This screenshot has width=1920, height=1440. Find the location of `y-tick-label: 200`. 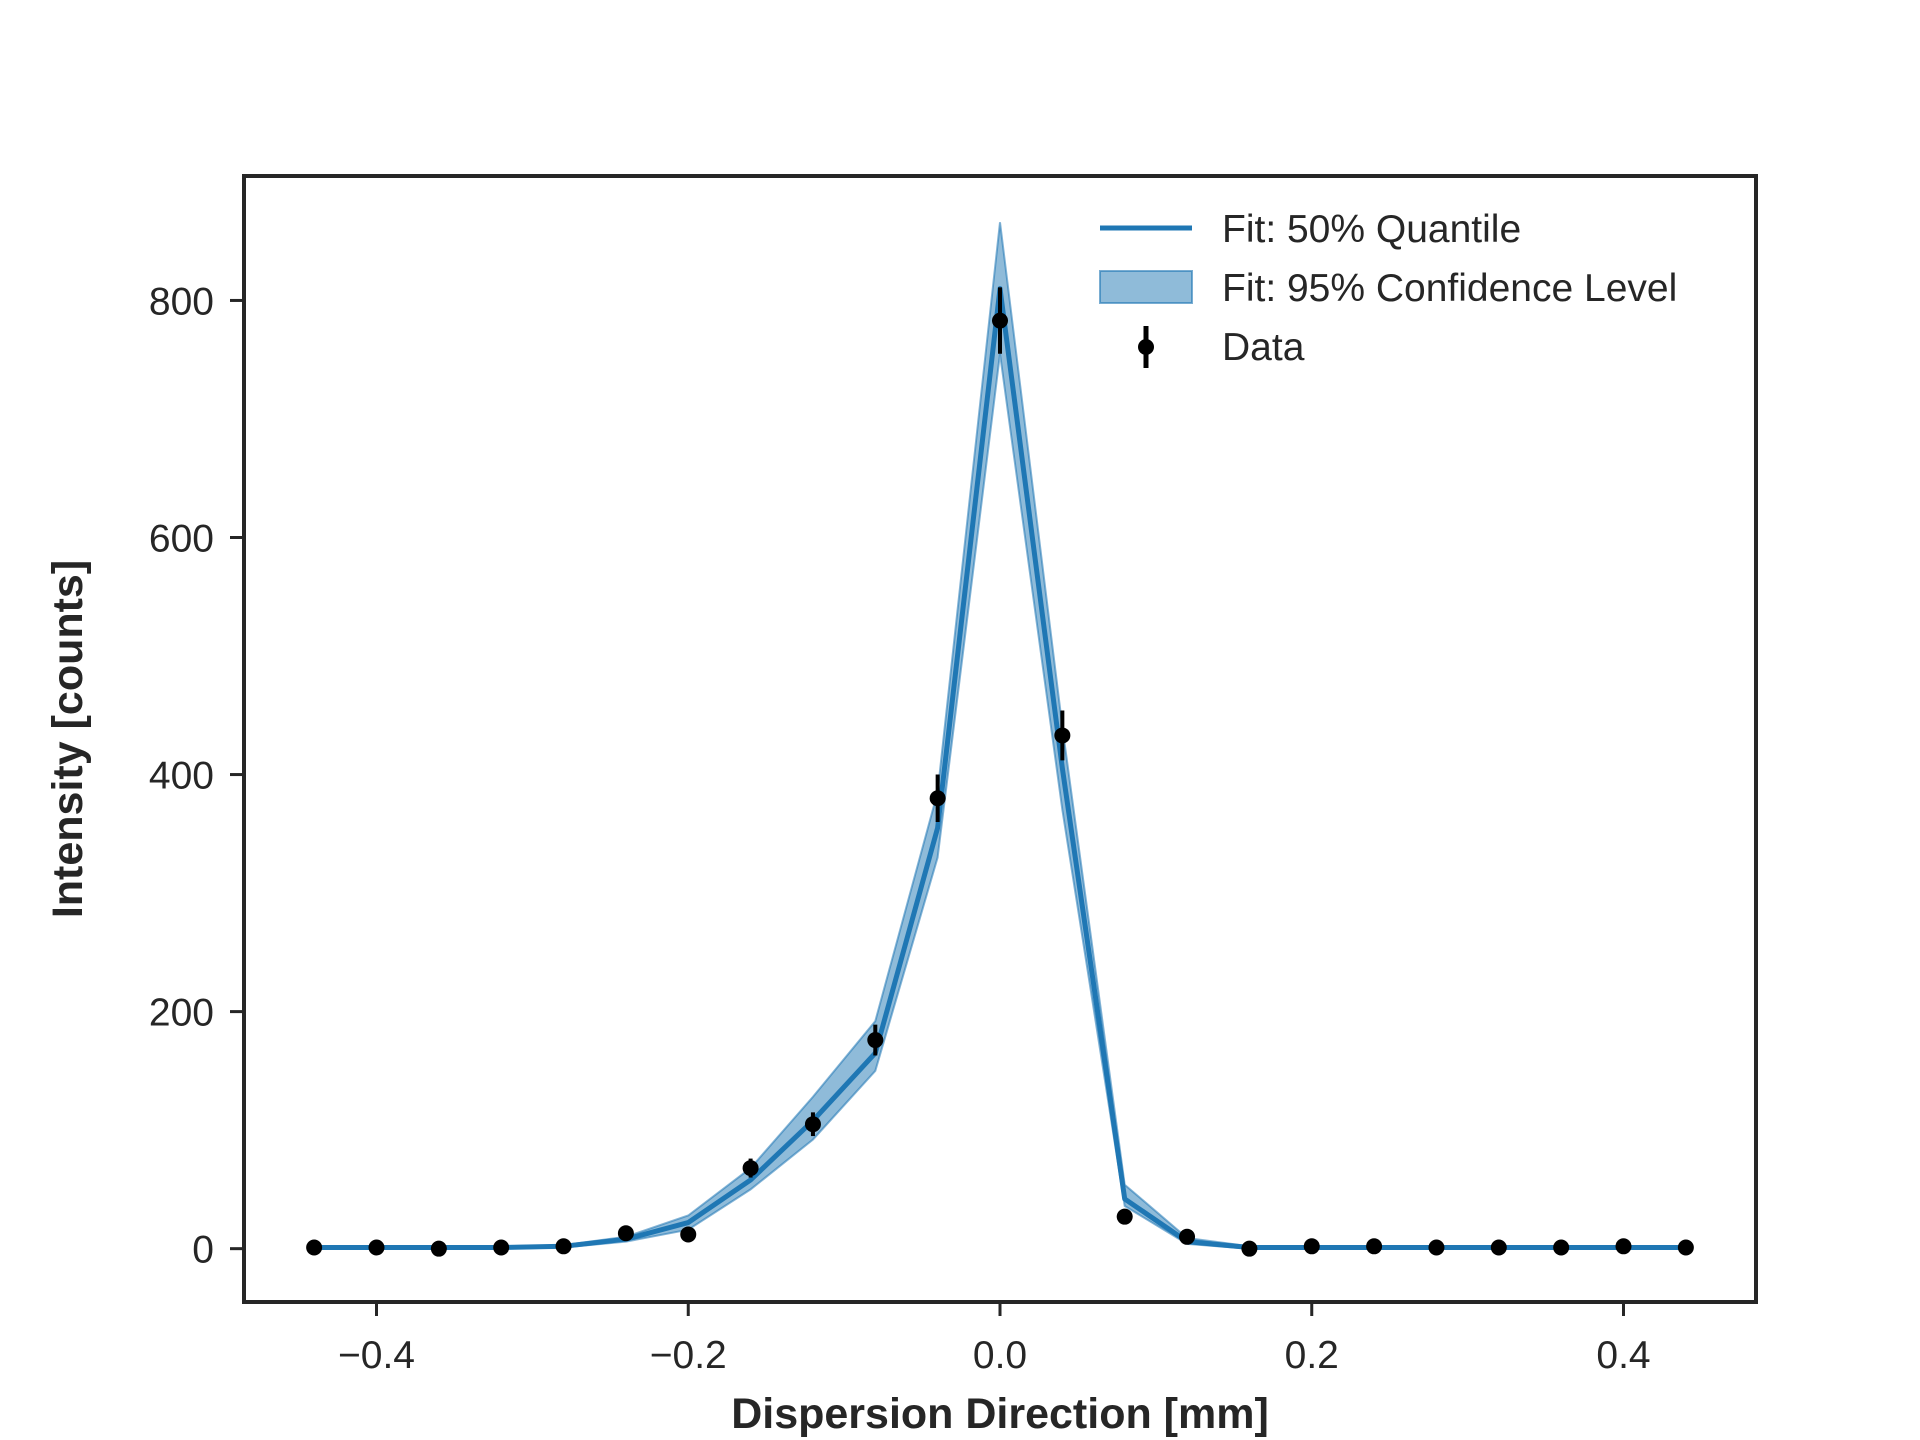

y-tick-label: 200 is located at coordinates (181, 1013).